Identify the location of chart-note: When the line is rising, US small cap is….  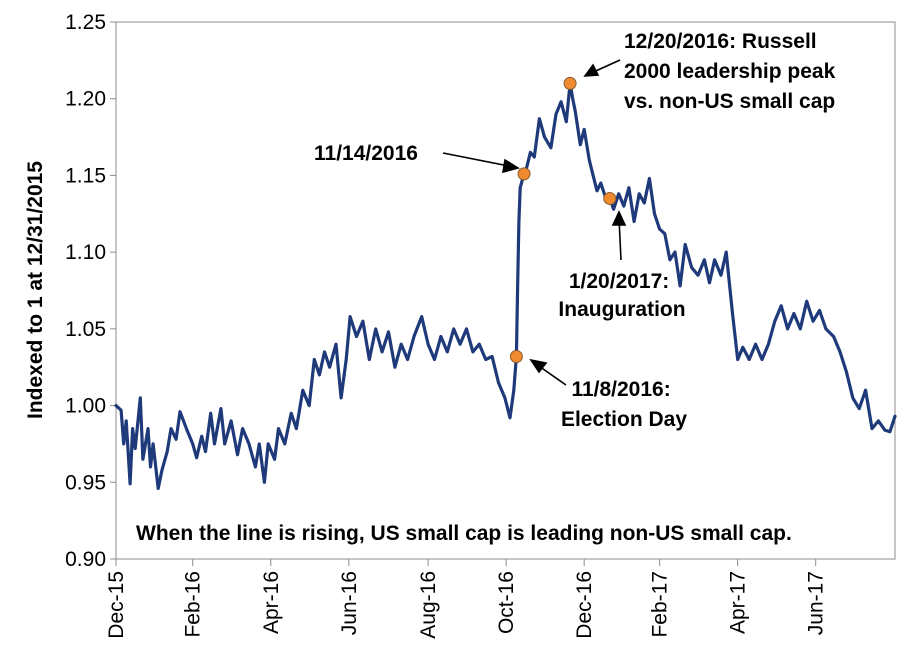
(464, 533).